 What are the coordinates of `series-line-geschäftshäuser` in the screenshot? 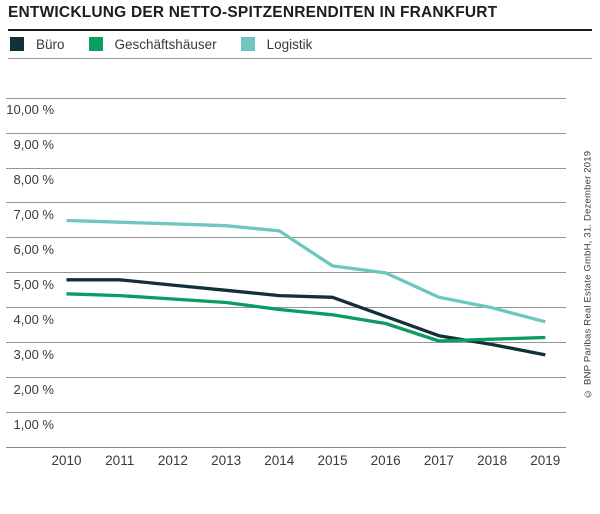 It's located at (306, 317).